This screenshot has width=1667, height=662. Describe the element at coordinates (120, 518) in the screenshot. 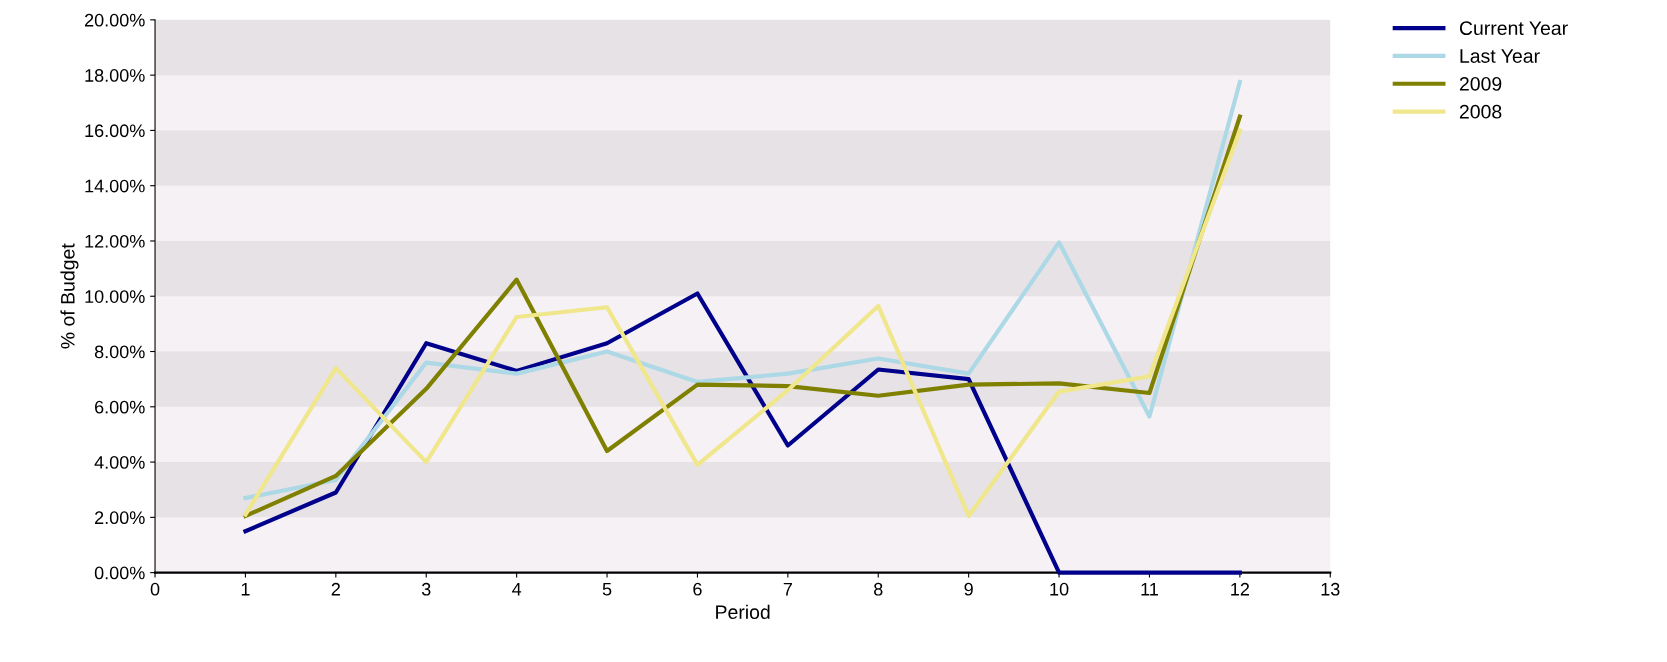

I see `y-tick-label: 2.00%` at that location.